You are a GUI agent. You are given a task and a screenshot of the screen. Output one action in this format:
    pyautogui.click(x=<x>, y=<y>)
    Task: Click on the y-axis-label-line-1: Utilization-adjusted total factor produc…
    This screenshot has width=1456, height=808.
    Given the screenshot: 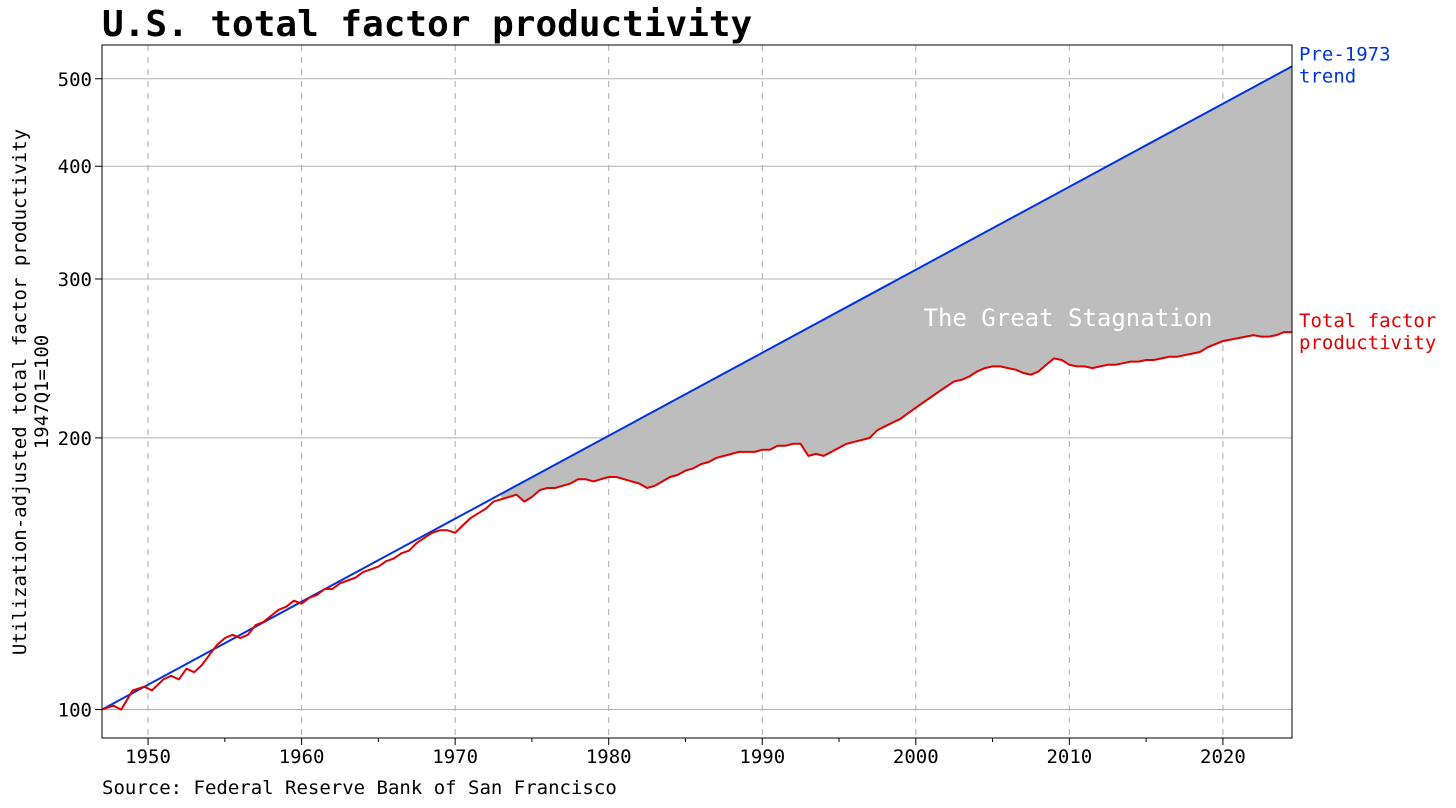 What is the action you would take?
    pyautogui.click(x=20, y=392)
    